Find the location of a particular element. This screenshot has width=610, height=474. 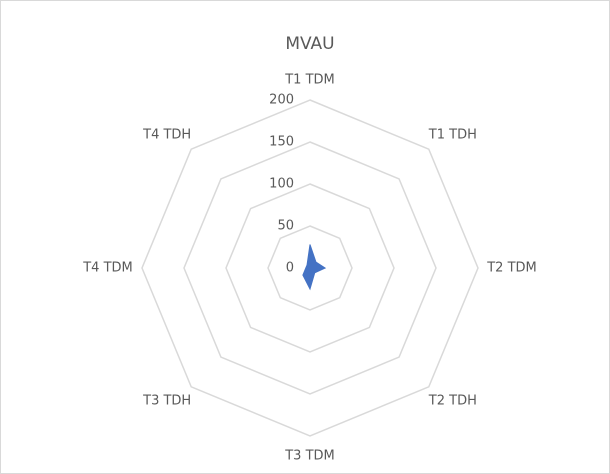

category-label: T1 TDH is located at coordinates (452, 135).